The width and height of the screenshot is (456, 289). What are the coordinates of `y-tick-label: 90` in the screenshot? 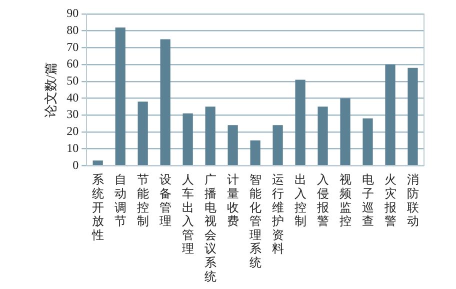 It's located at (72, 13).